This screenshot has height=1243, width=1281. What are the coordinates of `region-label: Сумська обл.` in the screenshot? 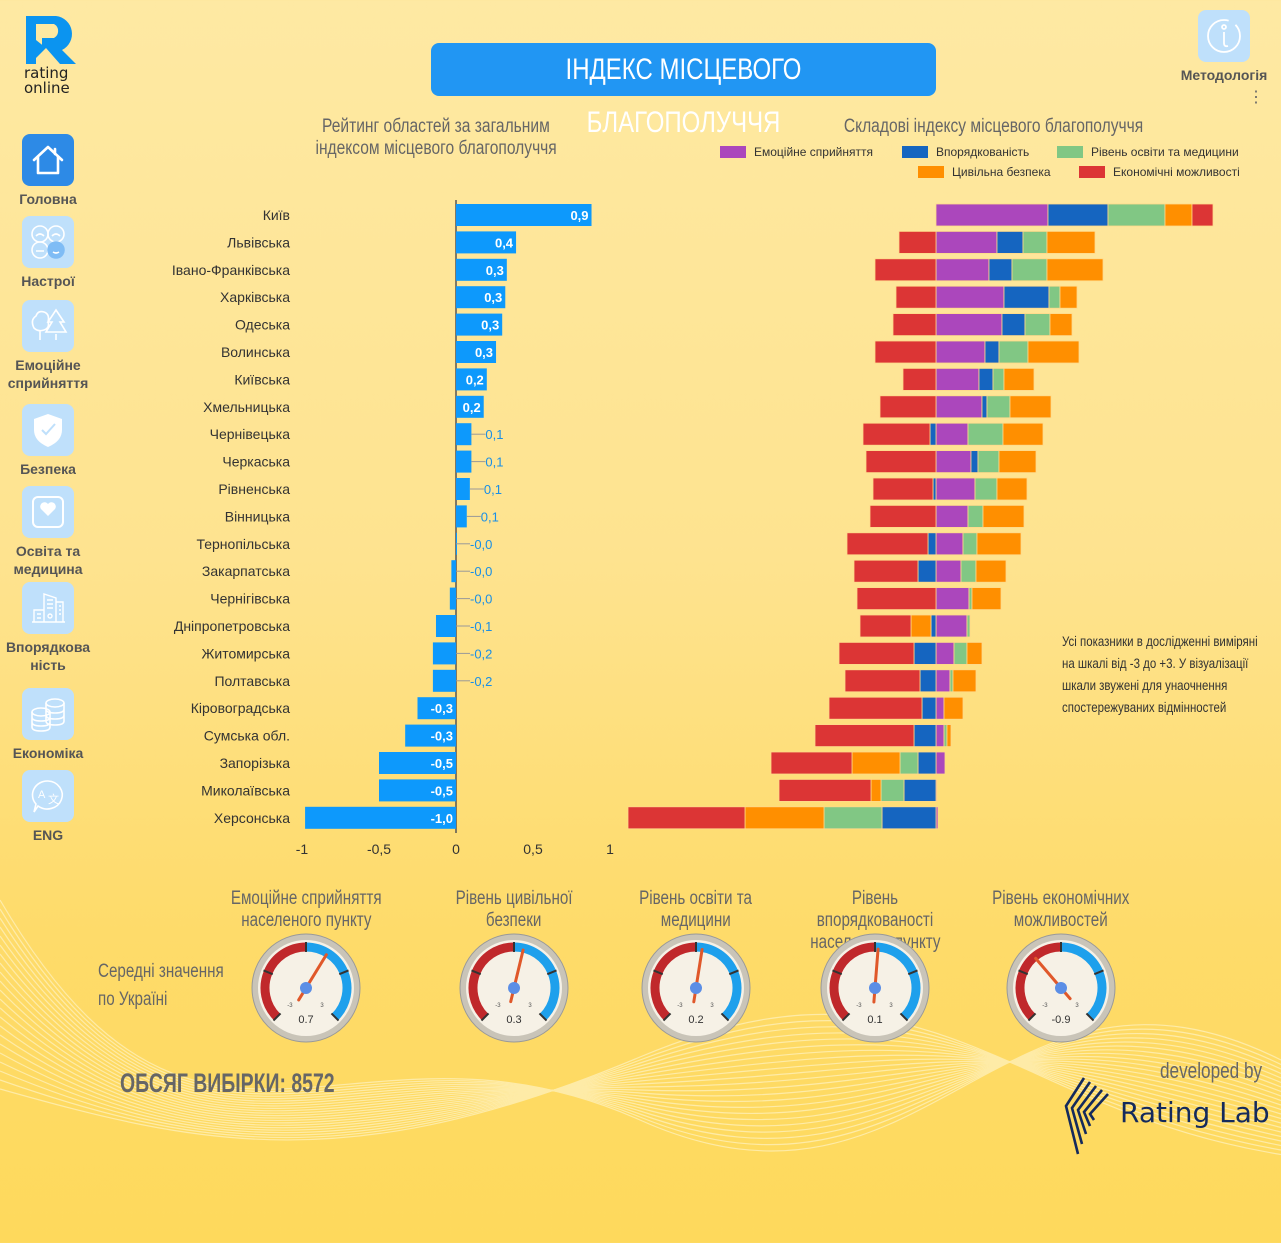 It's located at (247, 736).